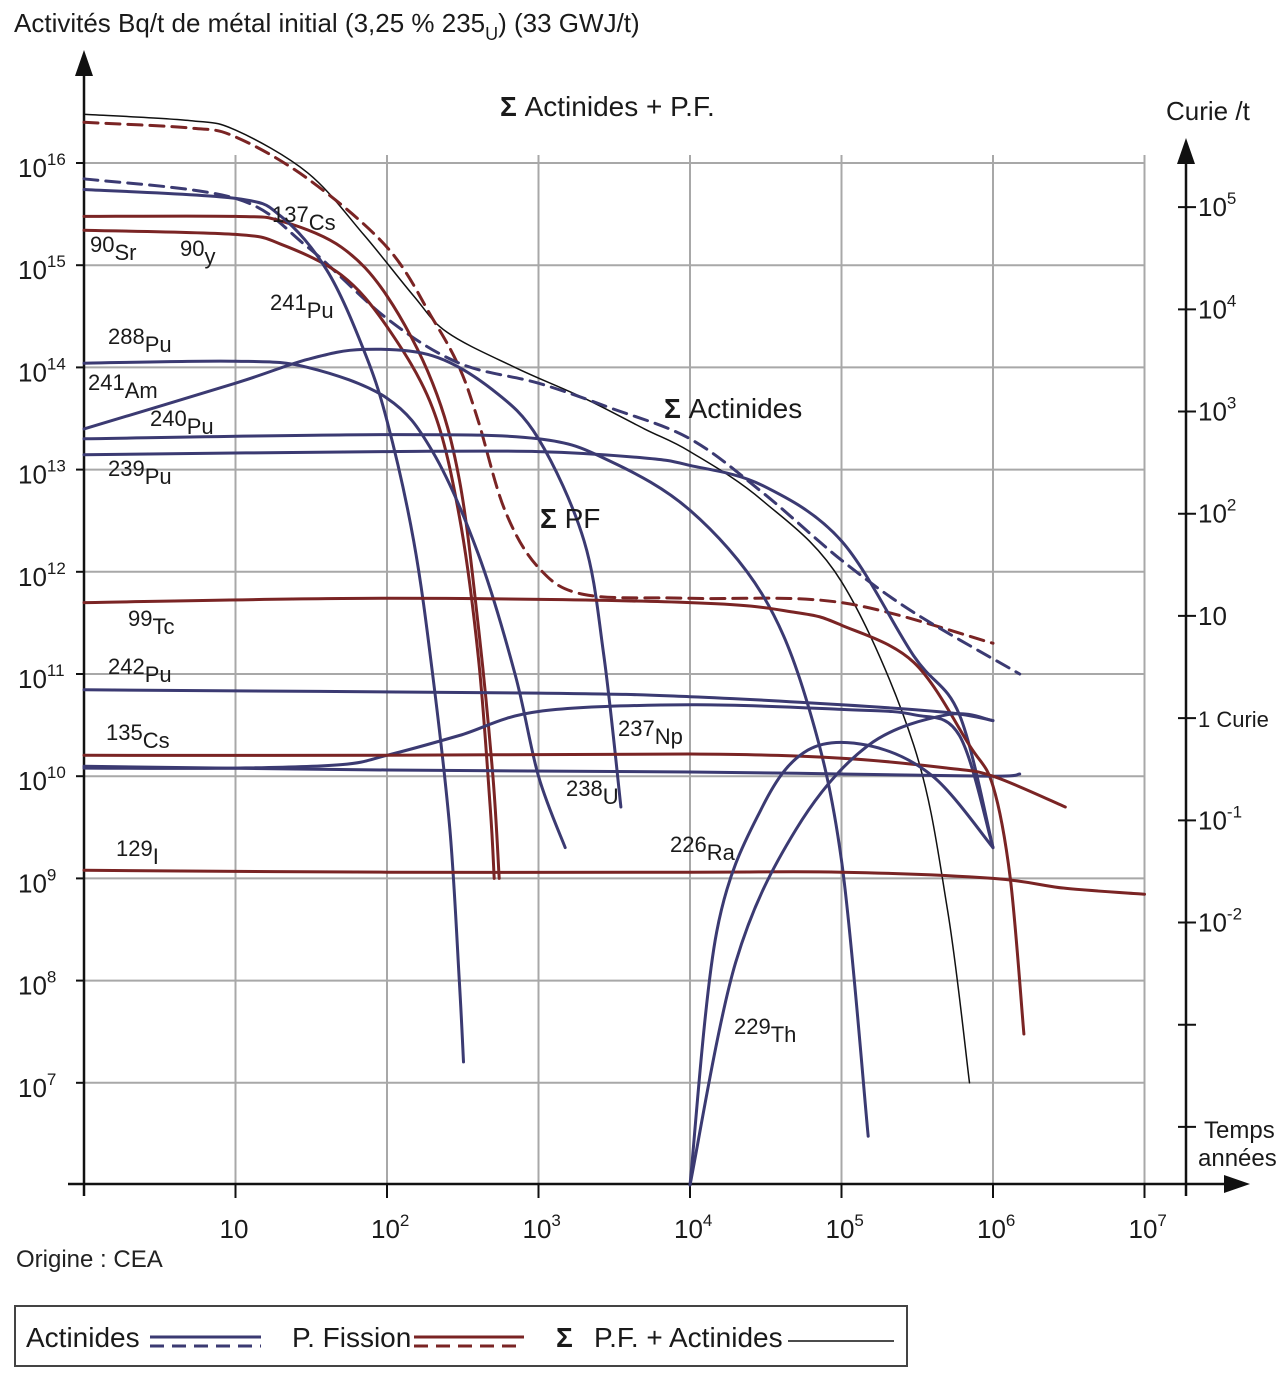 The height and width of the screenshot is (1376, 1282). Describe the element at coordinates (352, 578) in the screenshot. I see `series-line-241am` at that location.